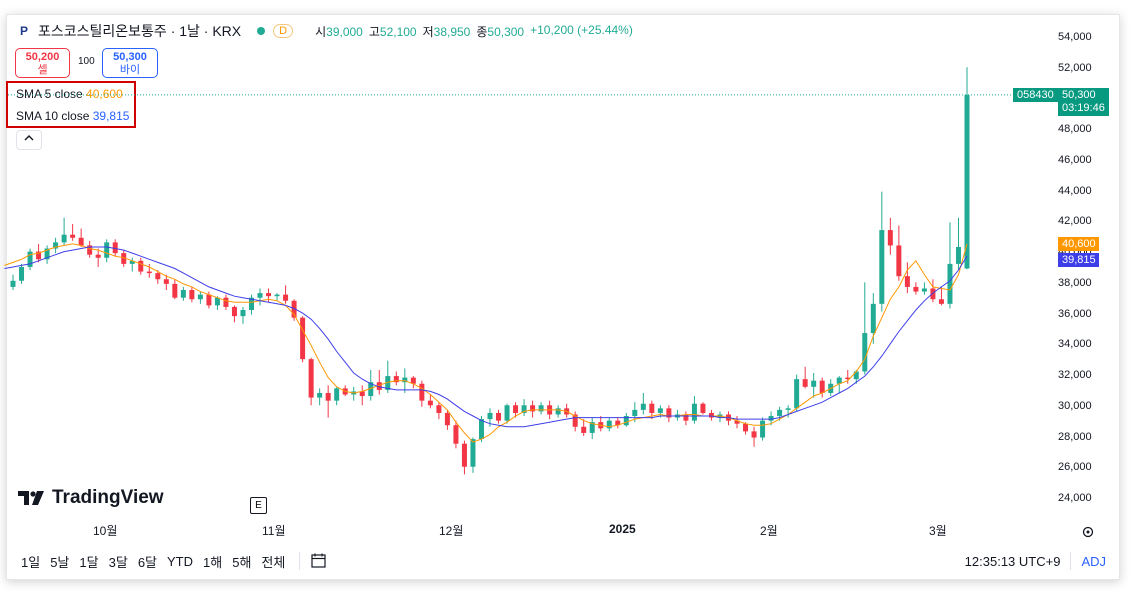 The image size is (1131, 592). I want to click on data-delay-badge: D, so click(283, 31).